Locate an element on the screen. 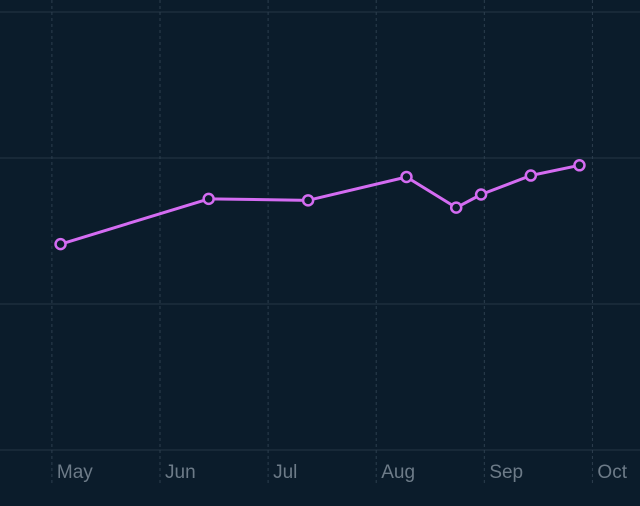 The width and height of the screenshot is (640, 506). x-tick-label: May is located at coordinates (75, 472).